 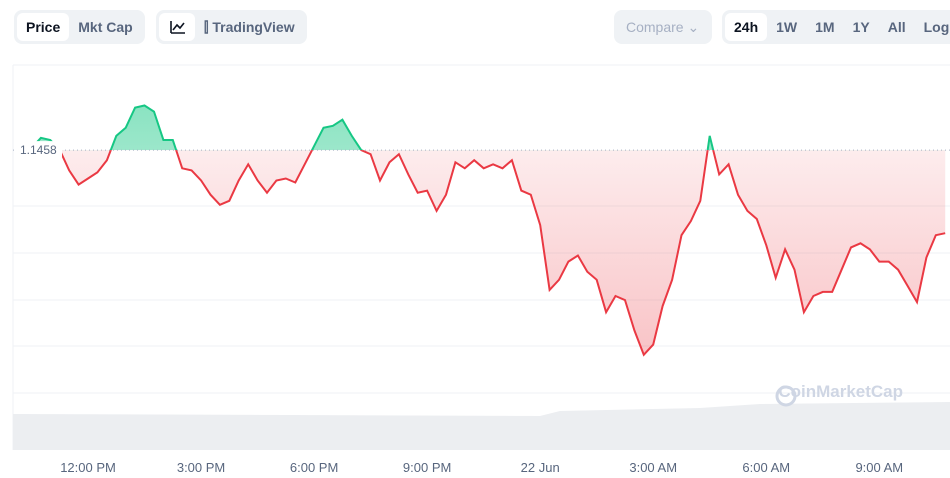 What do you see at coordinates (936, 27) in the screenshot?
I see `range: Log` at bounding box center [936, 27].